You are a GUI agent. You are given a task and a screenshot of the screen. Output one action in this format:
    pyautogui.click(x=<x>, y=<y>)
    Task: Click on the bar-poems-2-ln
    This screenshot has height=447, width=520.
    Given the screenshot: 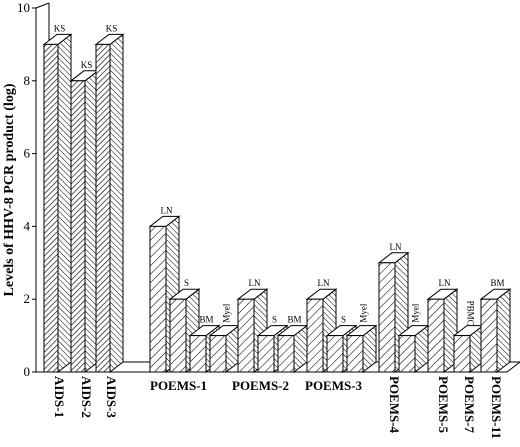 What is the action you would take?
    pyautogui.click(x=252, y=331)
    